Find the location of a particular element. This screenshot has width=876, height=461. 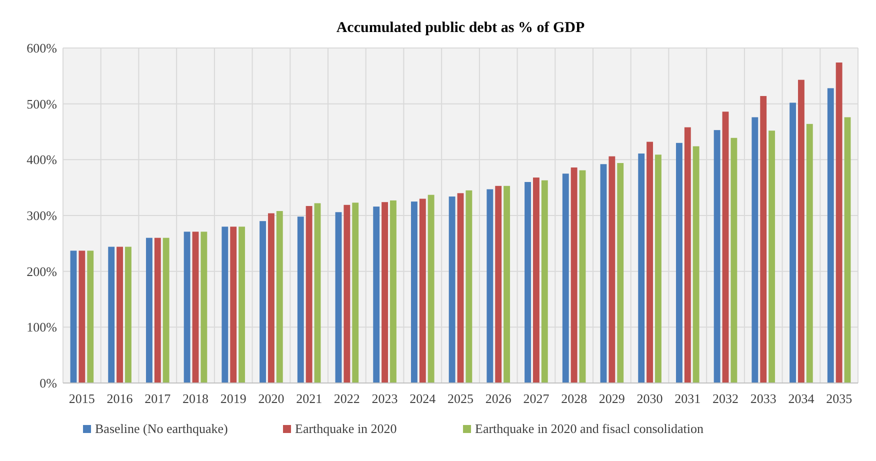

x-tick-label: 2025 is located at coordinates (461, 398).